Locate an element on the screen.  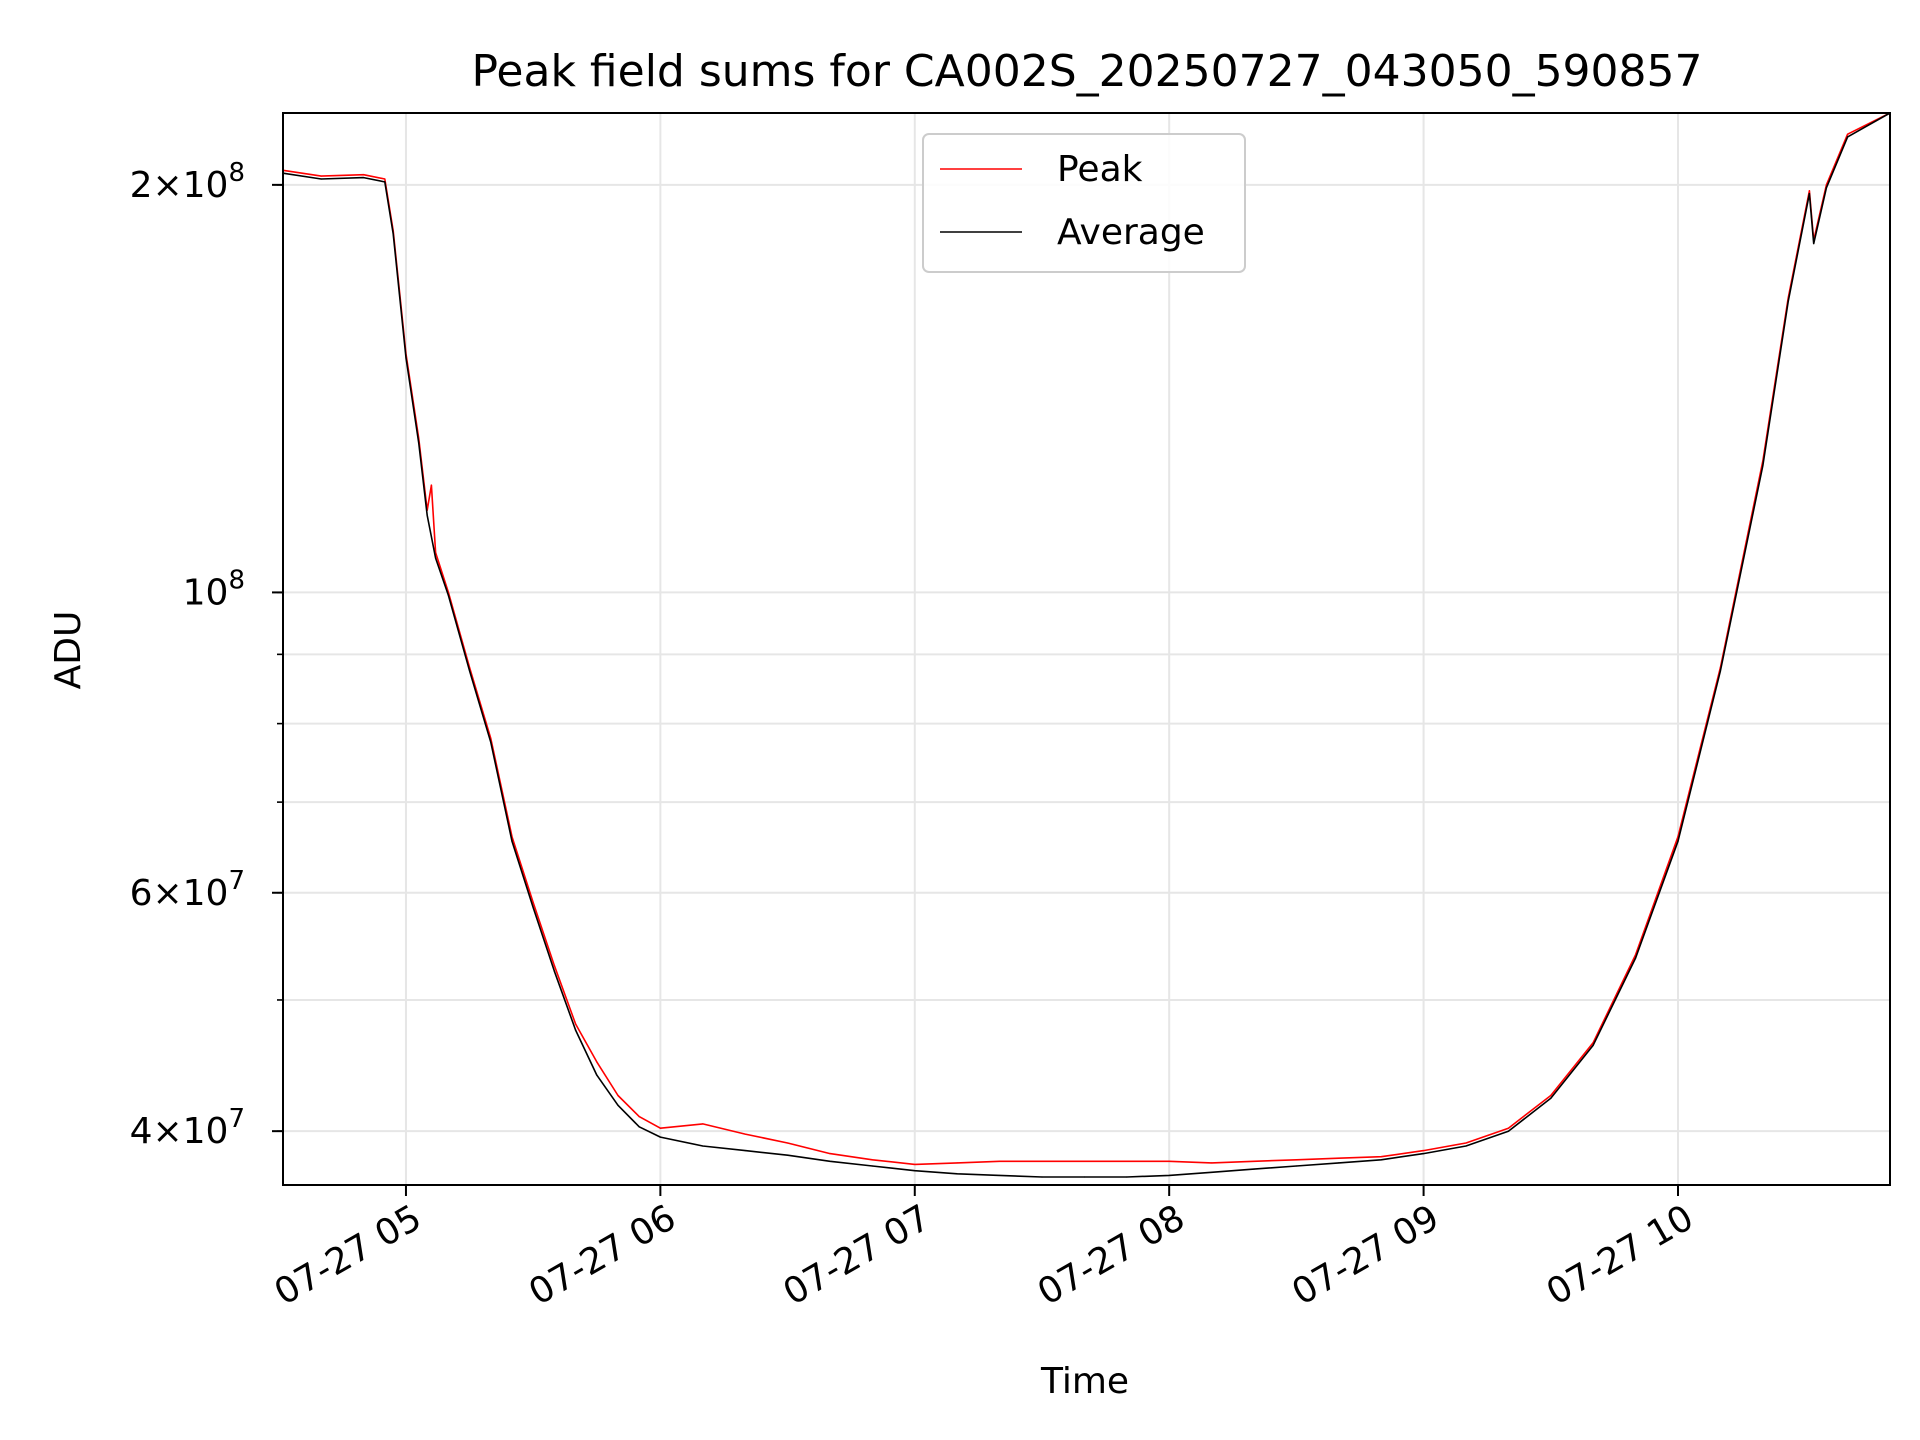
legend: Peak Average is located at coordinates (1084, 203).